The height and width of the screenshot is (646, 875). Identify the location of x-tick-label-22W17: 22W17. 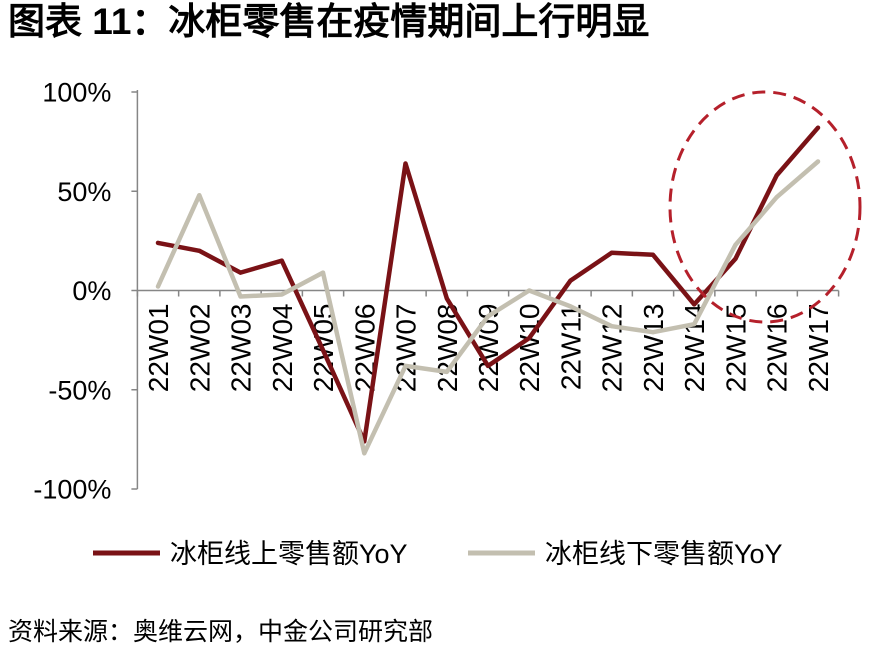
(818, 348).